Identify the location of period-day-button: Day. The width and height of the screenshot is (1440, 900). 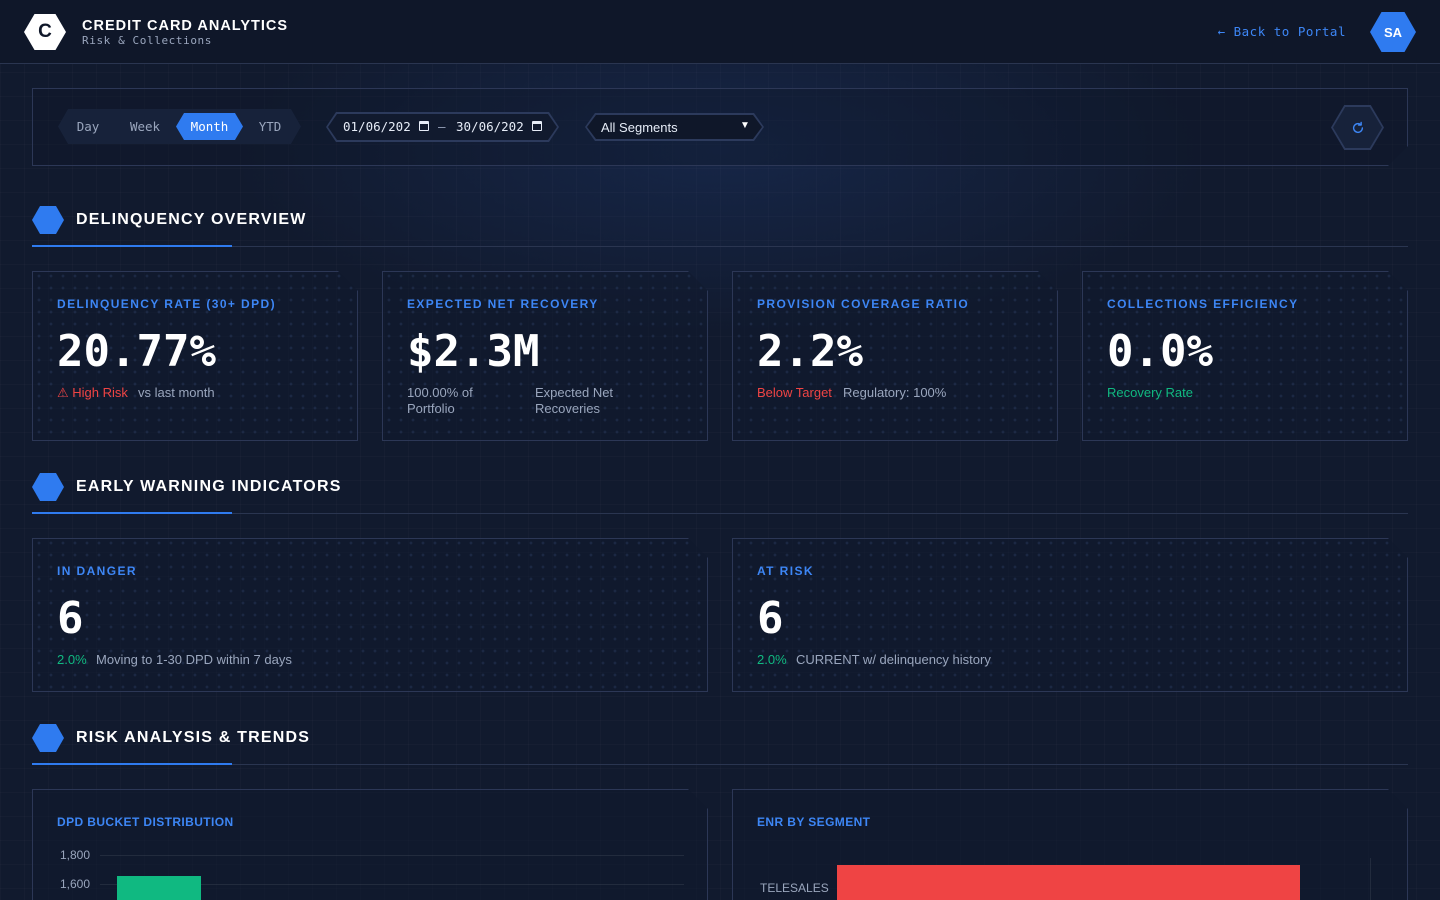
(88, 126).